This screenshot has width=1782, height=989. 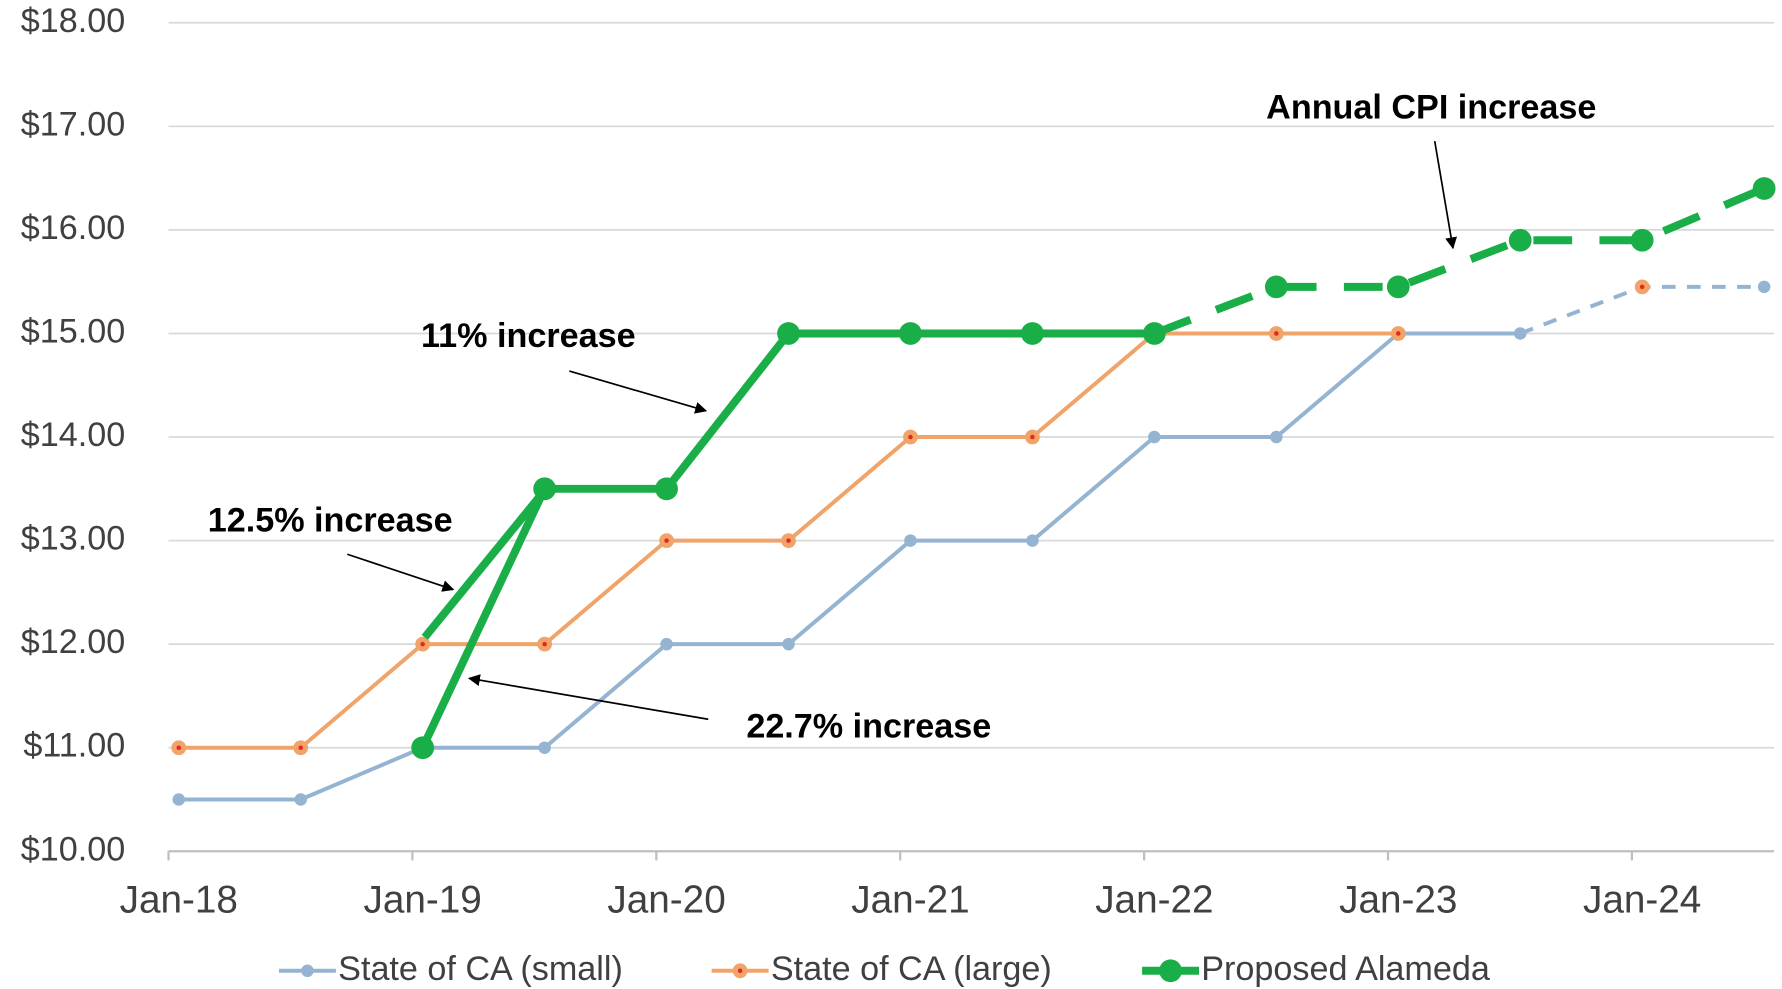 I want to click on y-tick-label: $15.00, so click(x=73, y=331).